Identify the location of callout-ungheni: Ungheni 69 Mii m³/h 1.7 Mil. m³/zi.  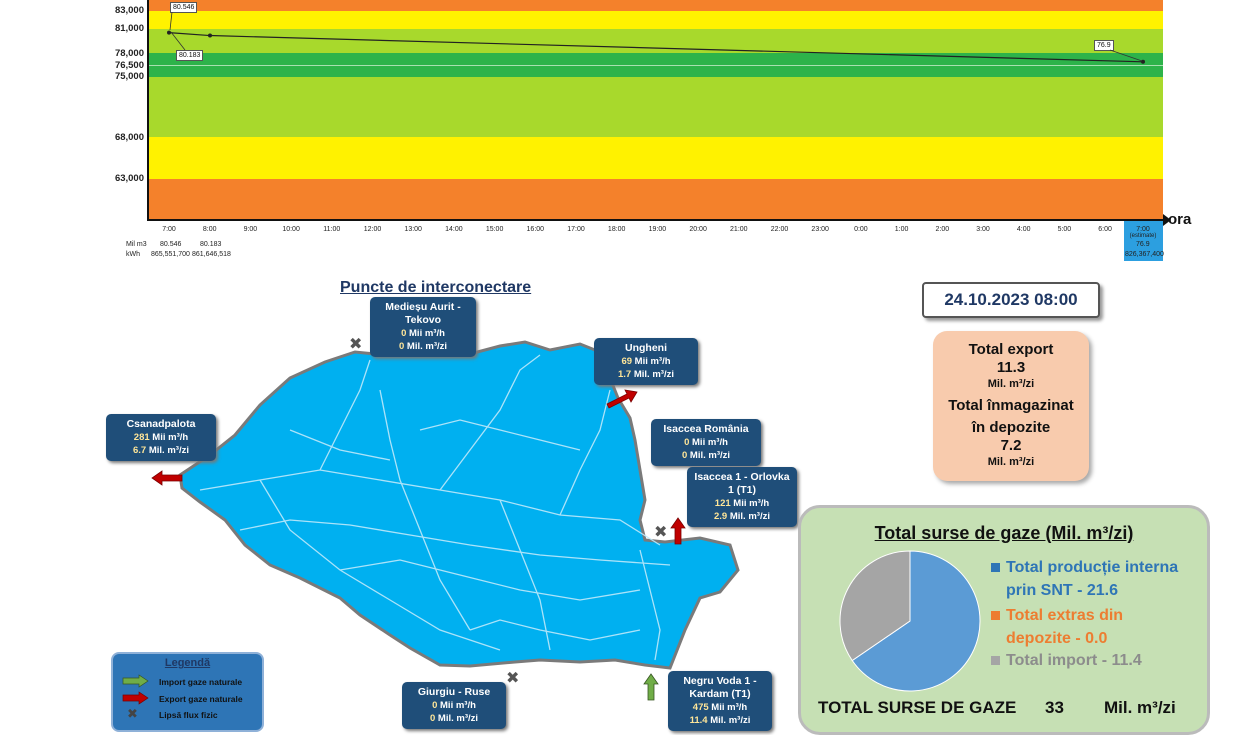
(646, 361).